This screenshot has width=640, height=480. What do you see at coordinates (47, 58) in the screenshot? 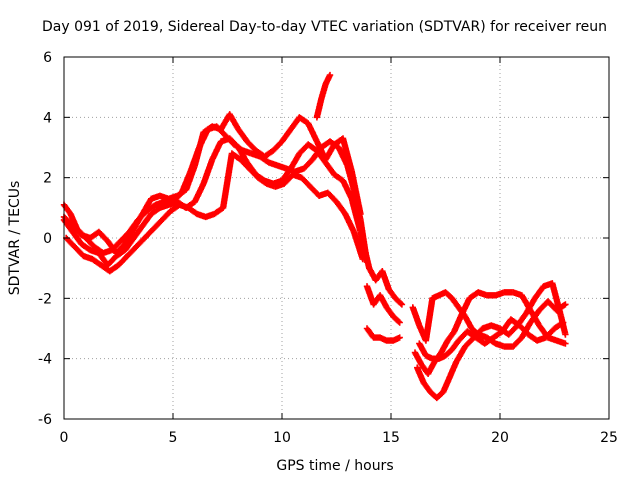
I see `y-tick-label: 6` at bounding box center [47, 58].